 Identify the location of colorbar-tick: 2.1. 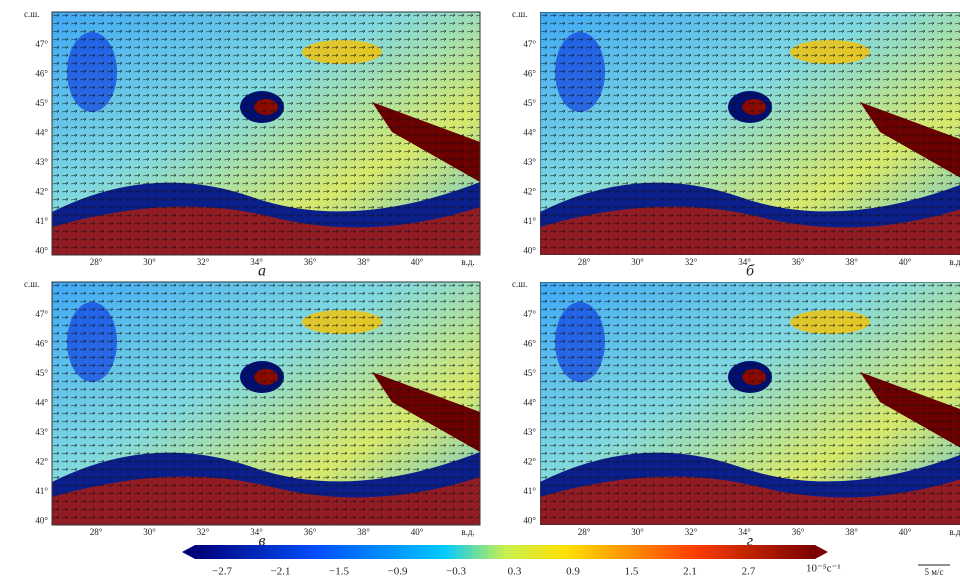
(690, 572).